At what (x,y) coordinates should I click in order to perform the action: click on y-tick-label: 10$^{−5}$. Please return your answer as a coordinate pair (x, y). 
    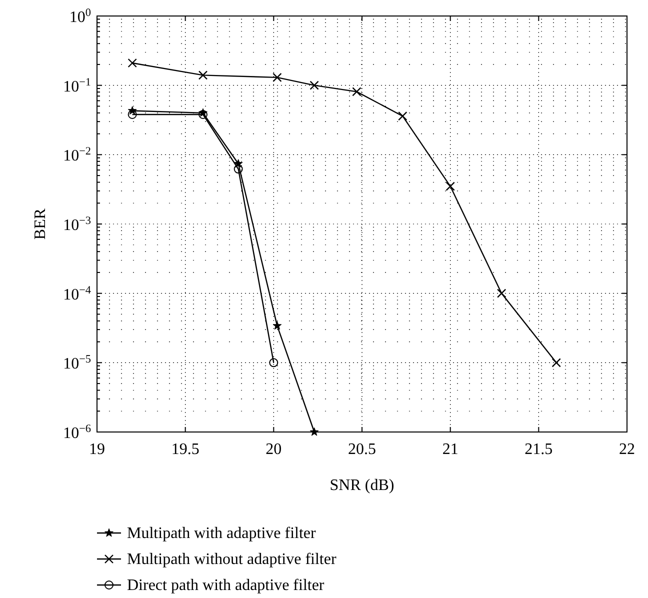
    Looking at the image, I should click on (77, 363).